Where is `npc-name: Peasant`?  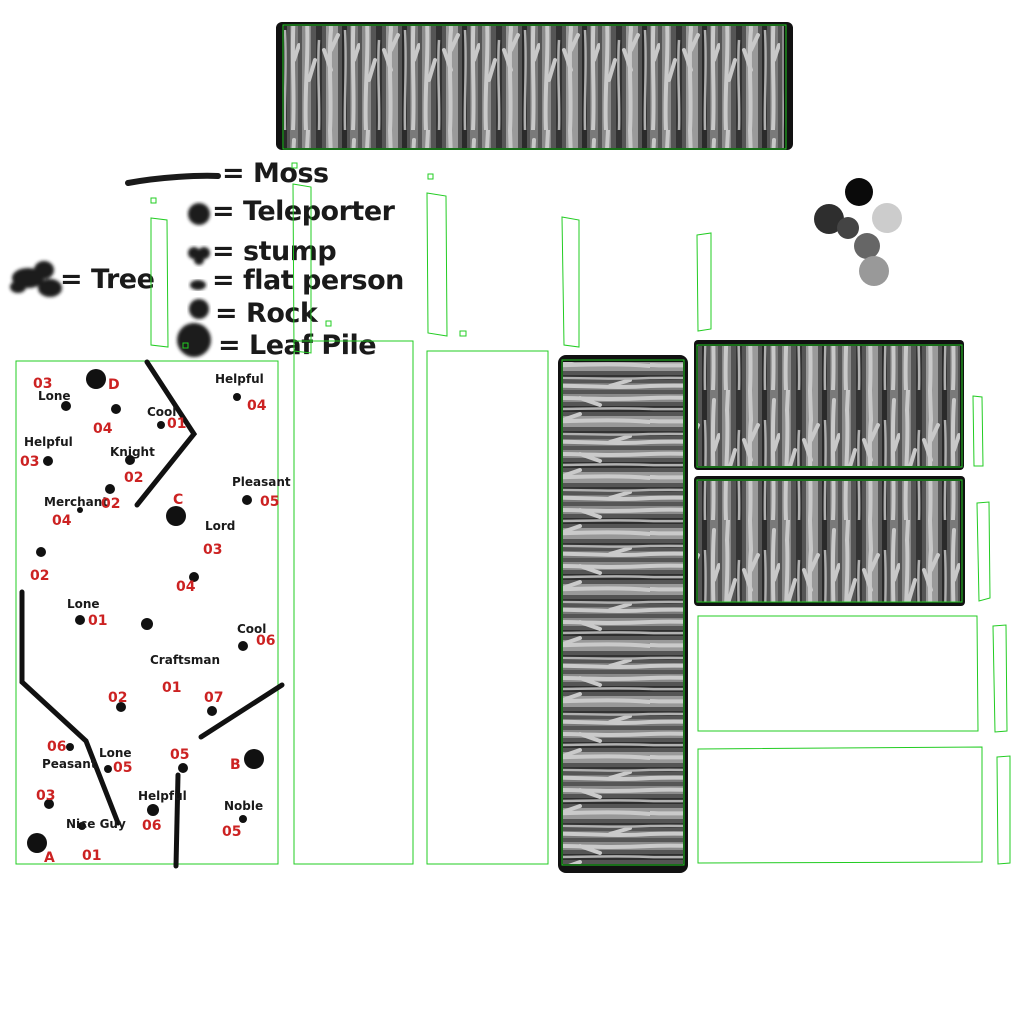 npc-name: Peasant is located at coordinates (69, 764).